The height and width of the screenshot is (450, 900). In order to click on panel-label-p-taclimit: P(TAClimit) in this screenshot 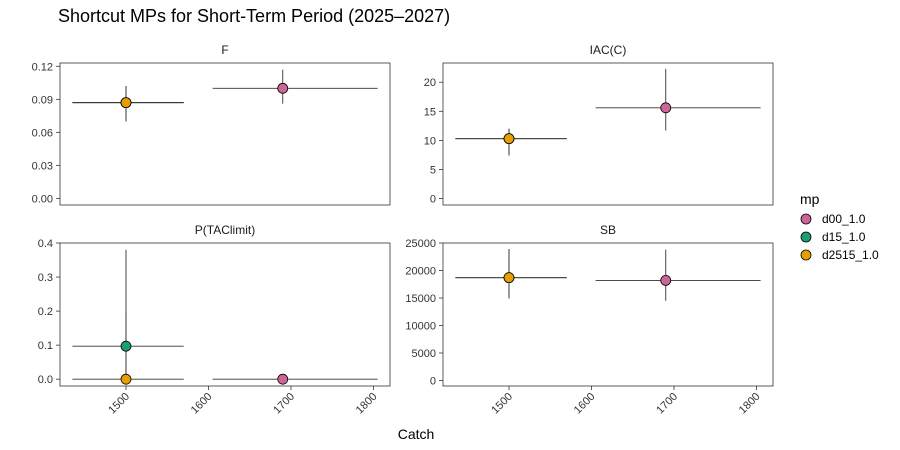, I will do `click(225, 230)`.